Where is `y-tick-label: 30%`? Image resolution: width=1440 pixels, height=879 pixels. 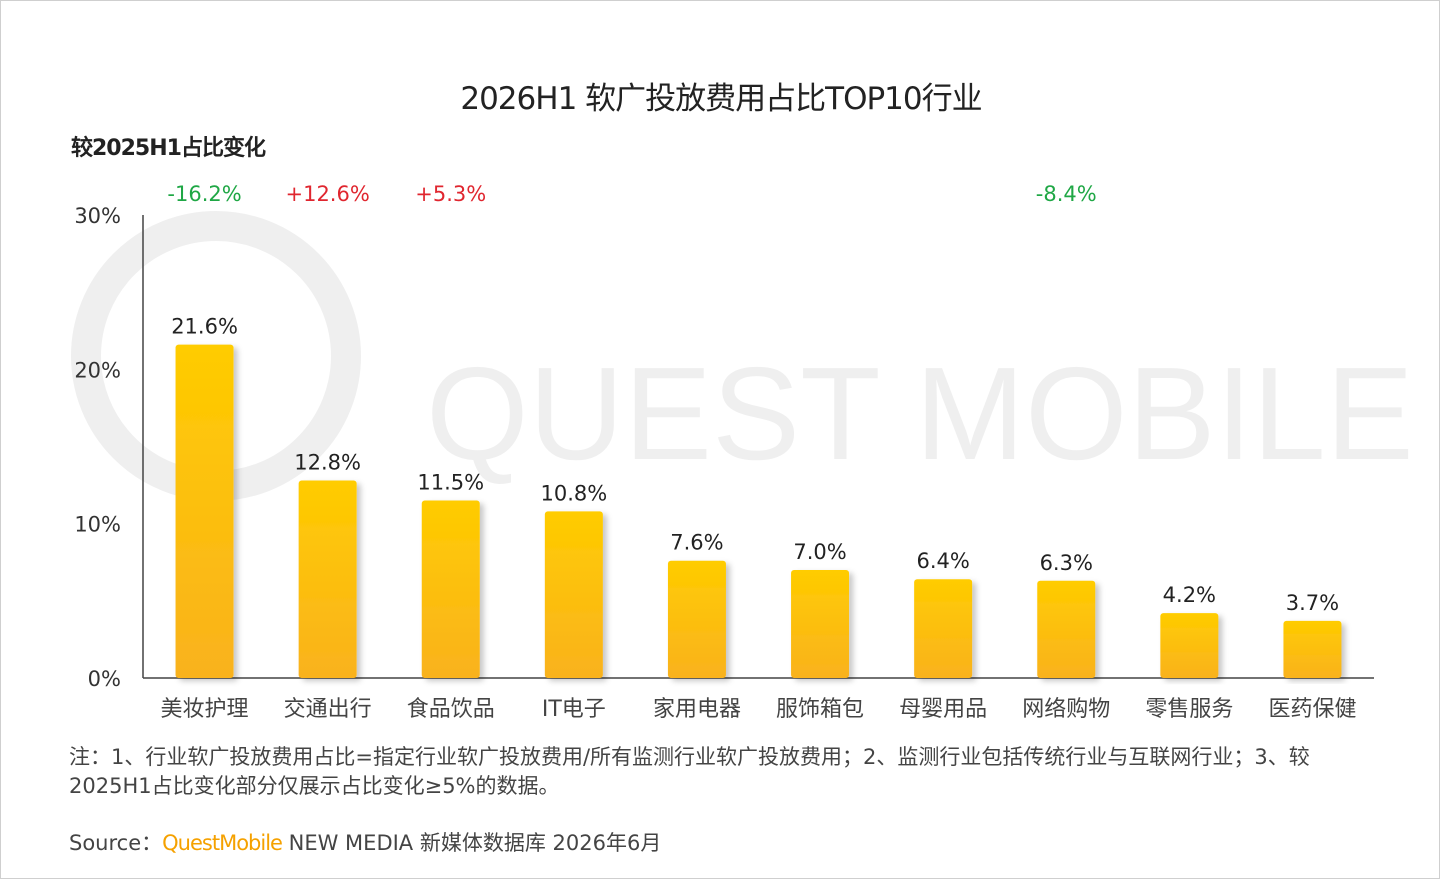
y-tick-label: 30% is located at coordinates (97, 216).